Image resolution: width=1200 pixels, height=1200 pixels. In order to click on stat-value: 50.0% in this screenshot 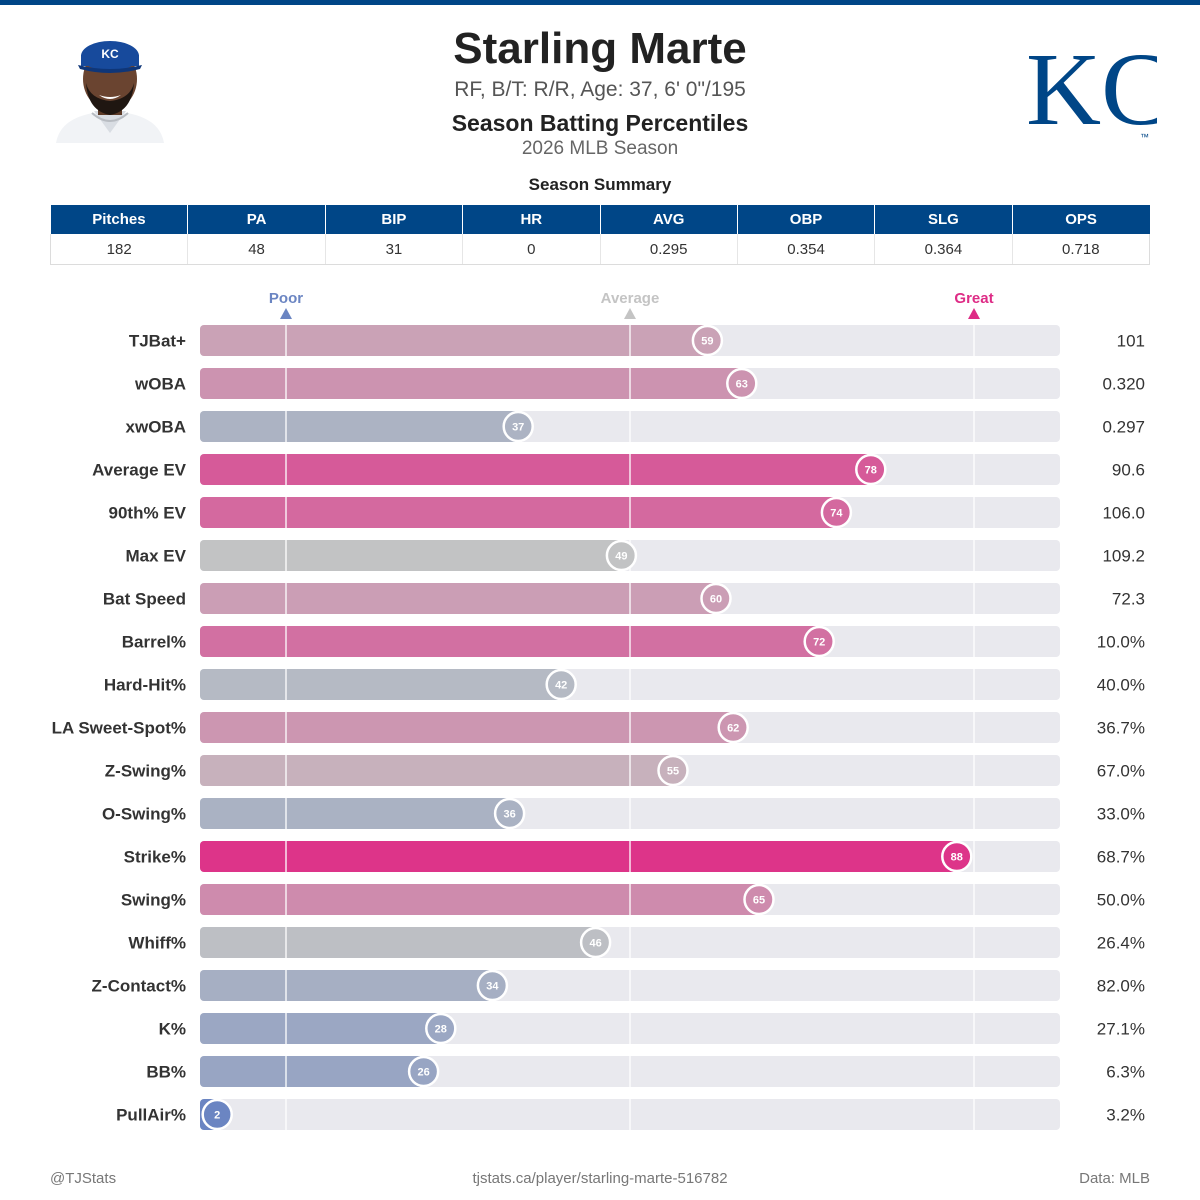, I will do `click(1121, 900)`.